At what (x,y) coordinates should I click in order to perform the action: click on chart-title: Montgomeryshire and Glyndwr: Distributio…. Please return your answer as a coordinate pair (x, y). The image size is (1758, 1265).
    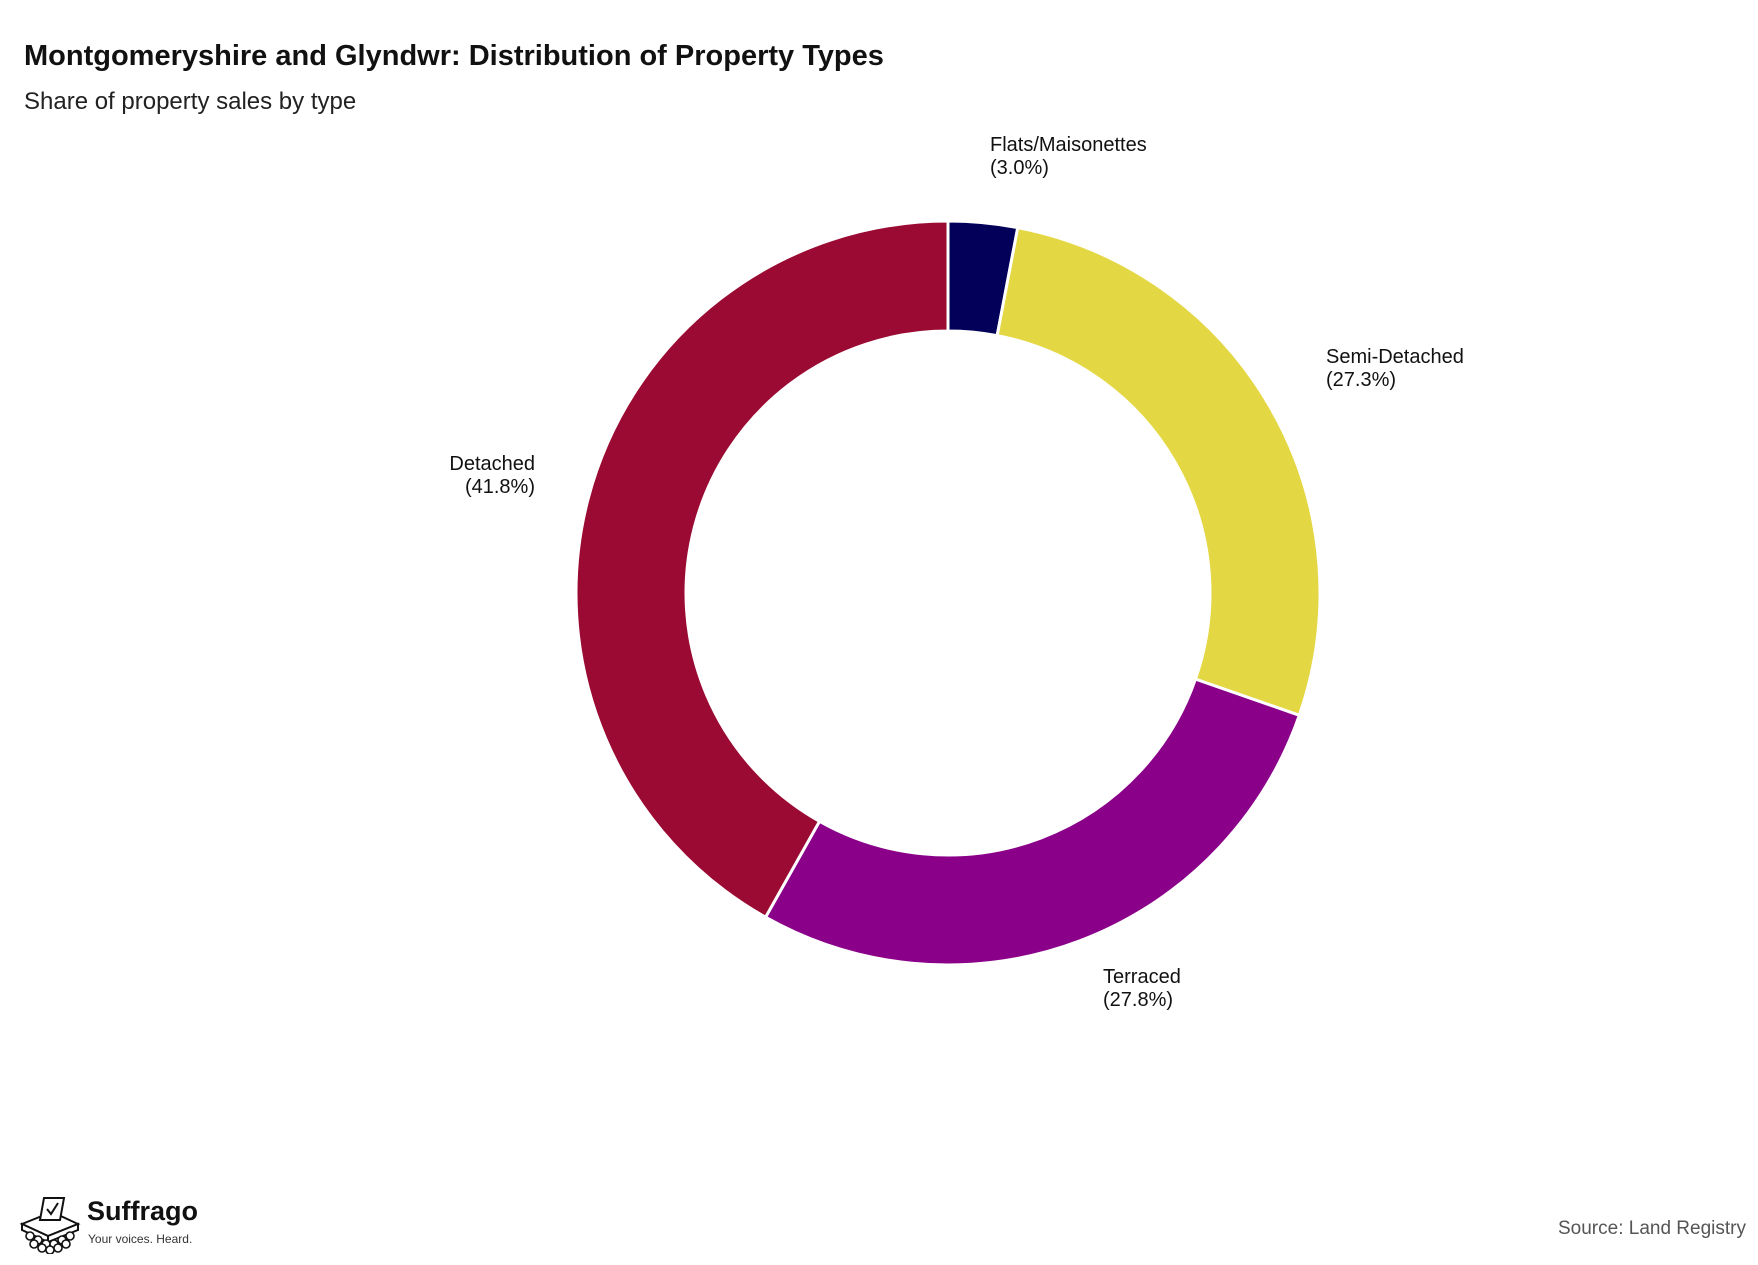
    Looking at the image, I should click on (454, 56).